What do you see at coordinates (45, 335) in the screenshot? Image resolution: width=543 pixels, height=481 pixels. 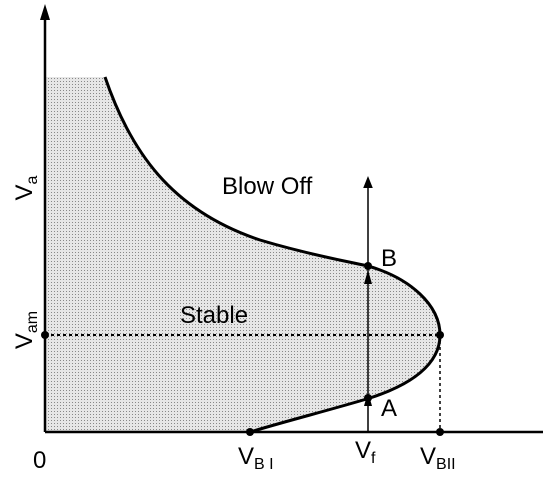 I see `point-vam` at bounding box center [45, 335].